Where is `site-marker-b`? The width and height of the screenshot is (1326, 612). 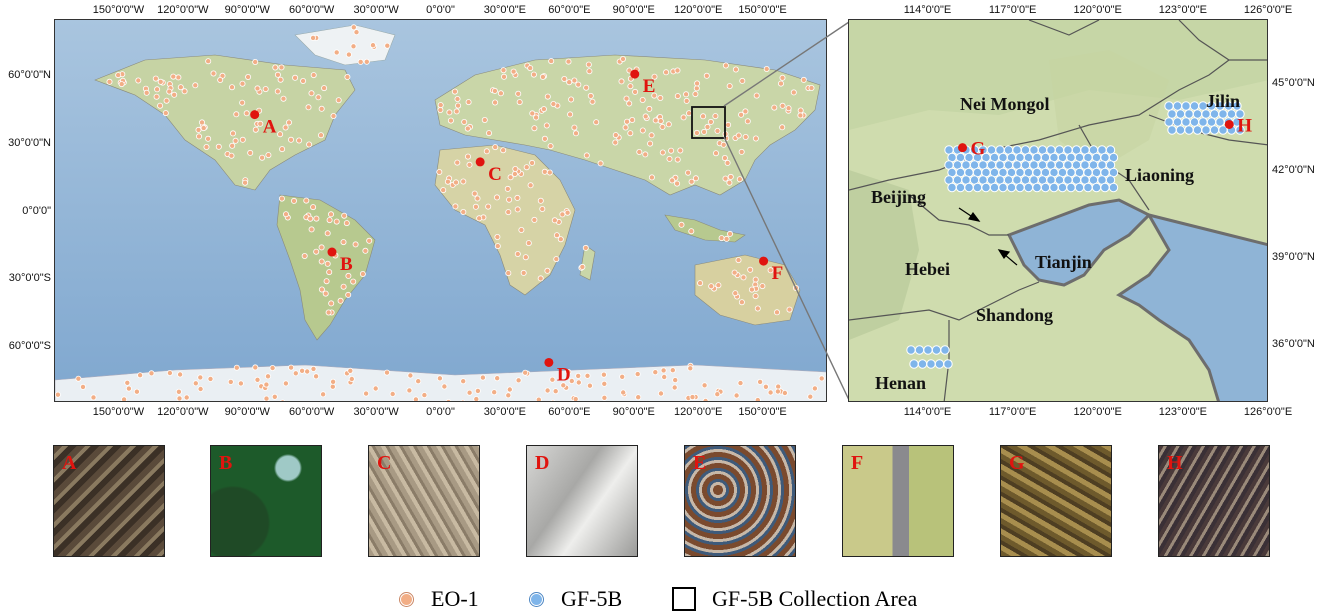
site-marker-b is located at coordinates (332, 252).